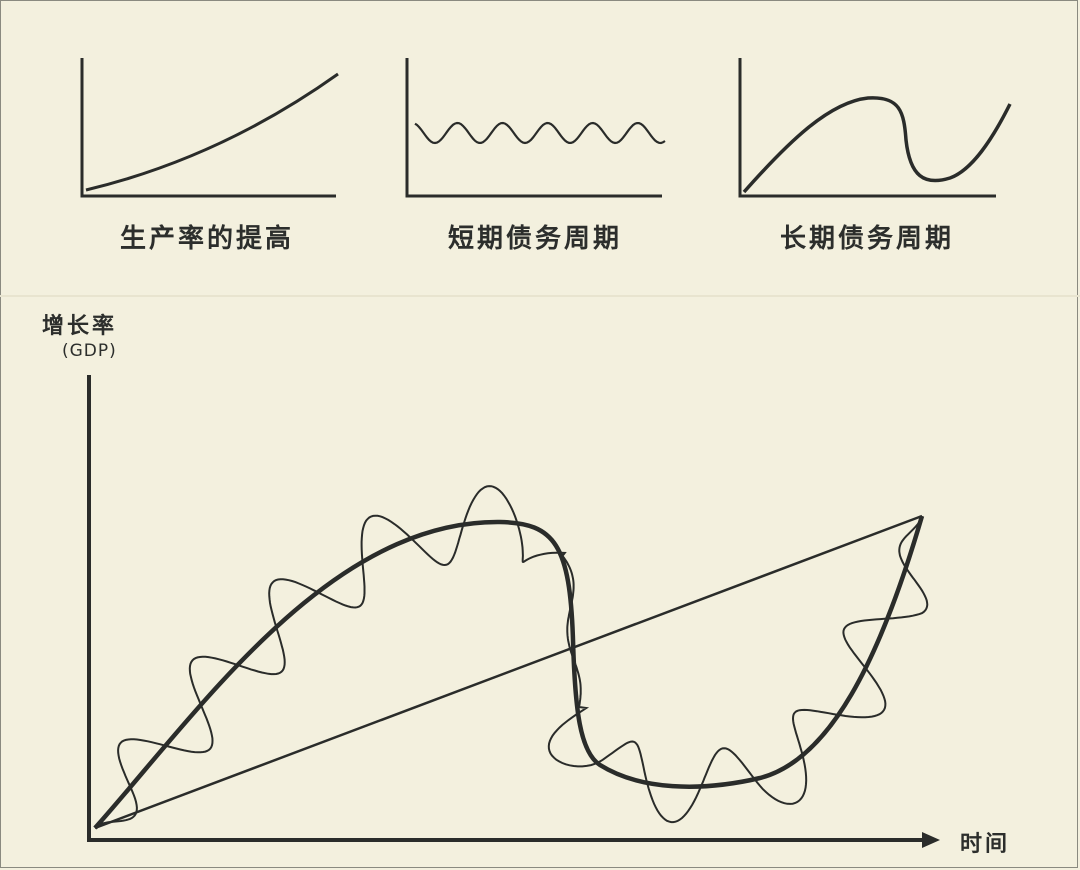 This screenshot has width=1080, height=870. What do you see at coordinates (206, 239) in the screenshot?
I see `mini-chart-productivity-title: 生产率的提高` at bounding box center [206, 239].